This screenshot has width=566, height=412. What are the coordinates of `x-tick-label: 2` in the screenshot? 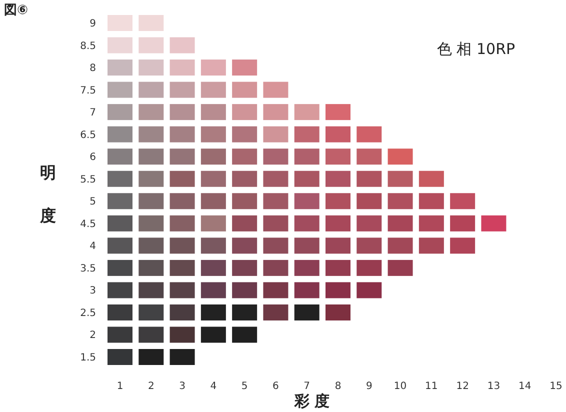 It's located at (151, 386).